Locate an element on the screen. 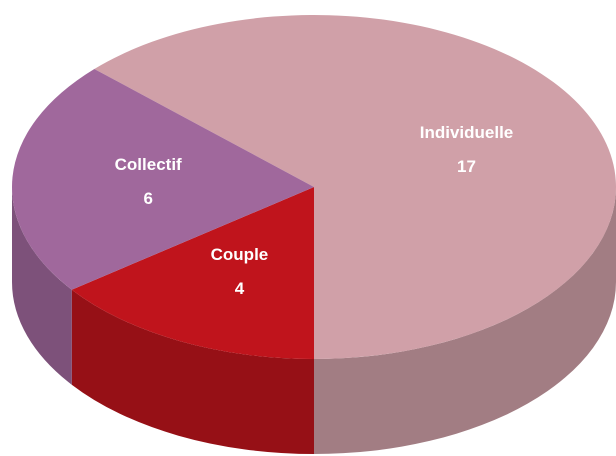  slice is located at coordinates (193, 273).